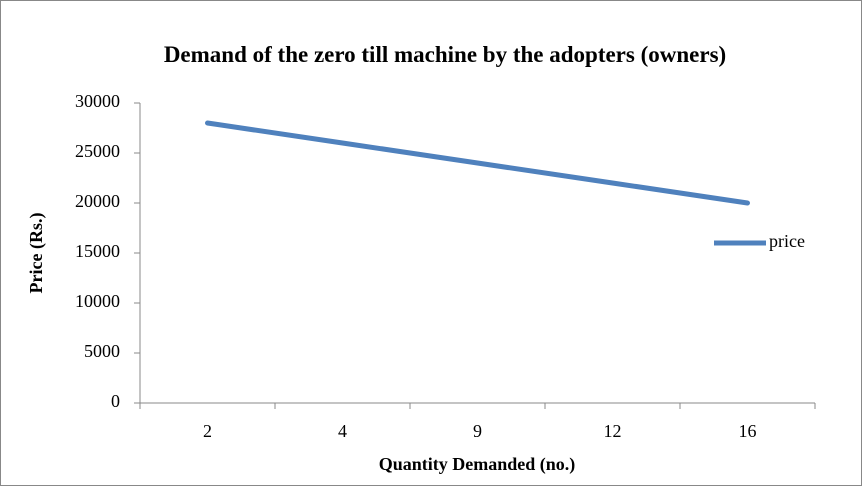  What do you see at coordinates (115, 401) in the screenshot?
I see `y-tick-label: 0` at bounding box center [115, 401].